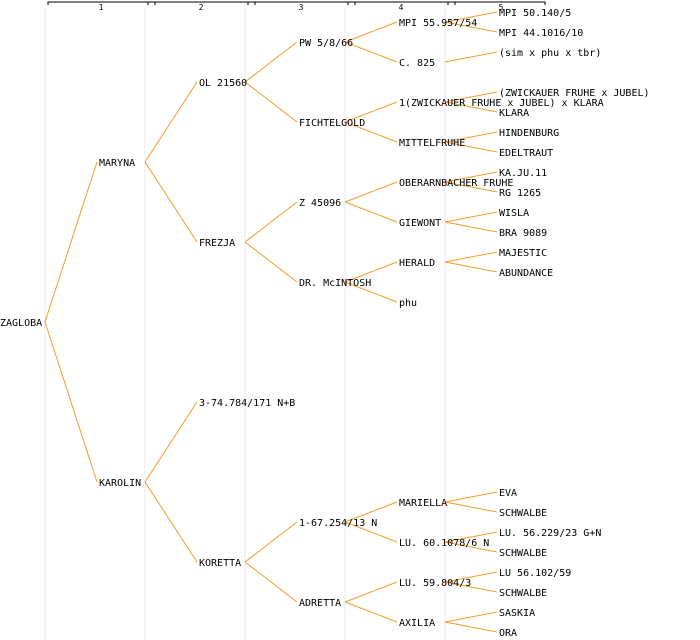 The height and width of the screenshot is (640, 700). What do you see at coordinates (247, 403) in the screenshot?
I see `node-3-74784: 3-74.784/171 N+B` at bounding box center [247, 403].